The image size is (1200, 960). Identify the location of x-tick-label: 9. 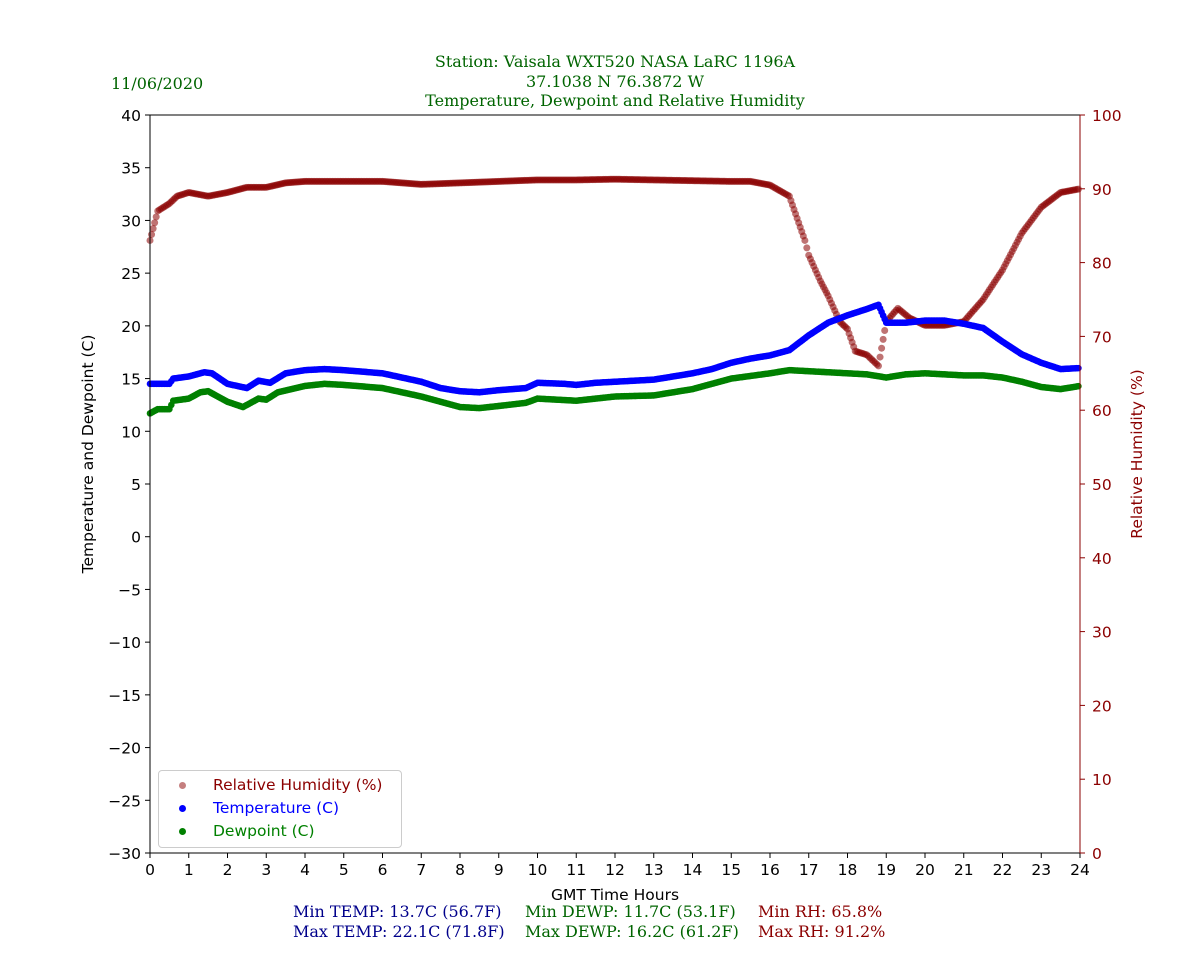
(499, 870).